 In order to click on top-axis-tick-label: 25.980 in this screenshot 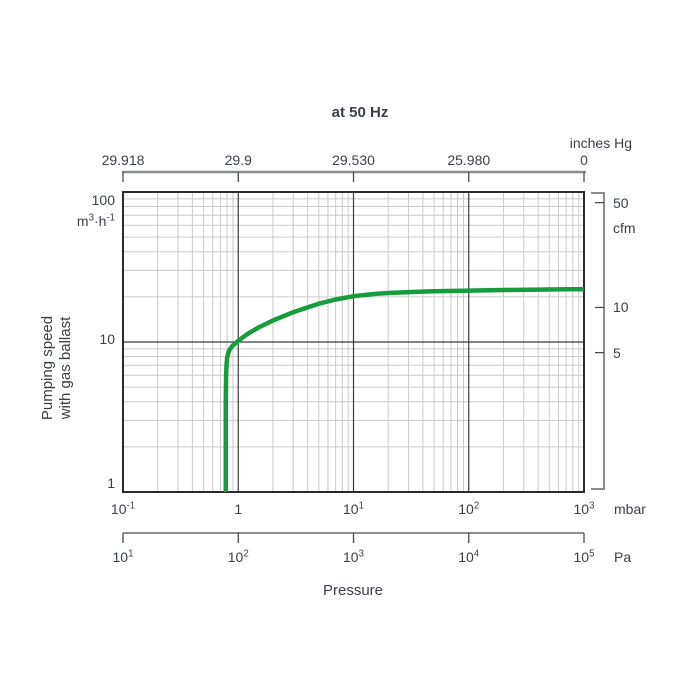, I will do `click(469, 160)`.